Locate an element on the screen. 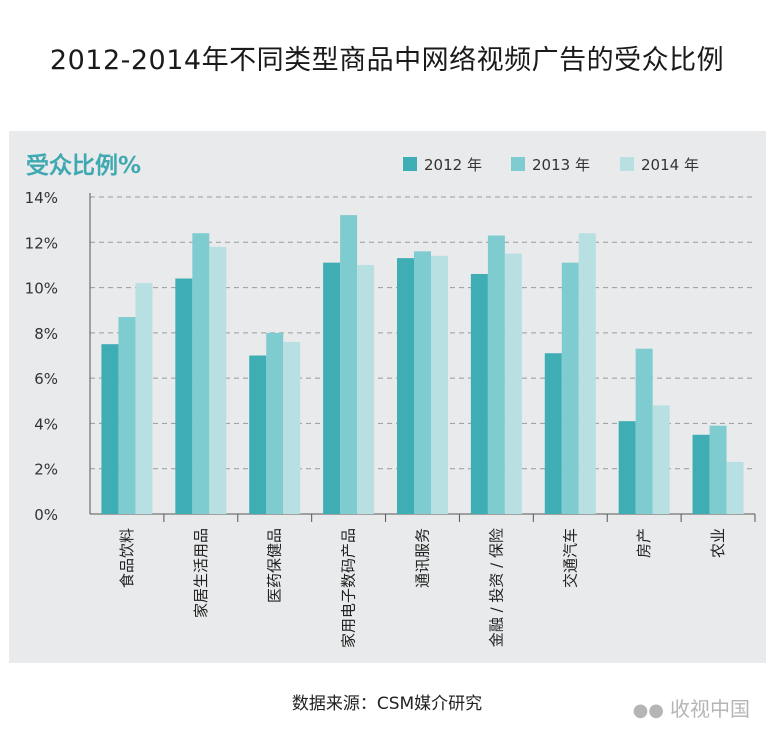  y-axis-label: 受众比例% is located at coordinates (84, 166).